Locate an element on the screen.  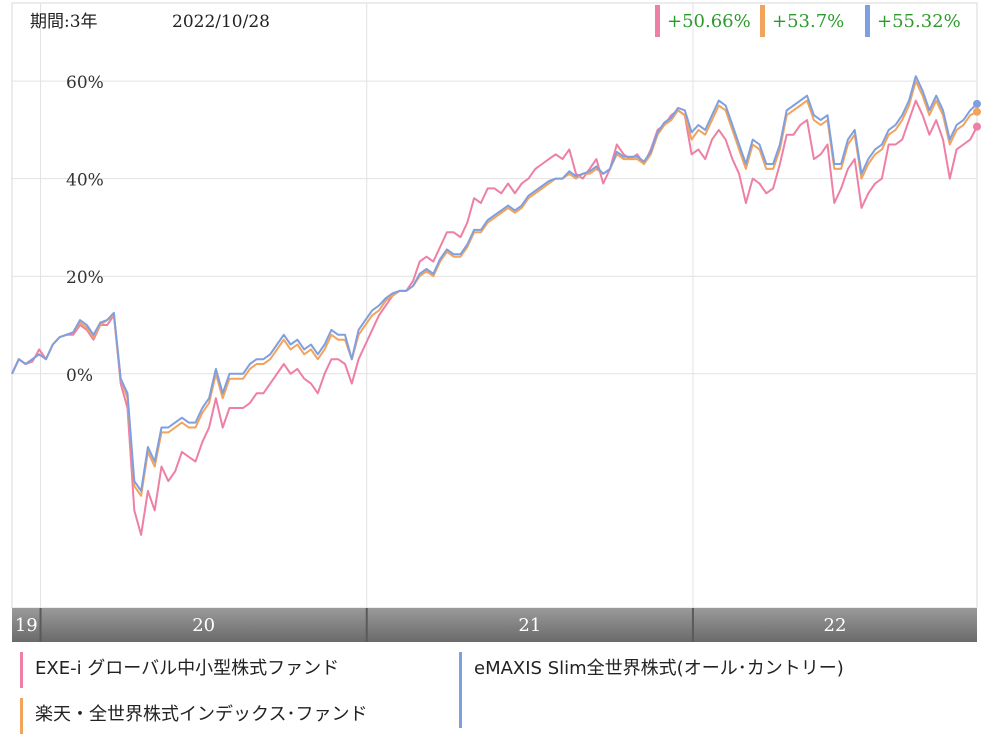
x-tick-label: 21 is located at coordinates (529, 625).